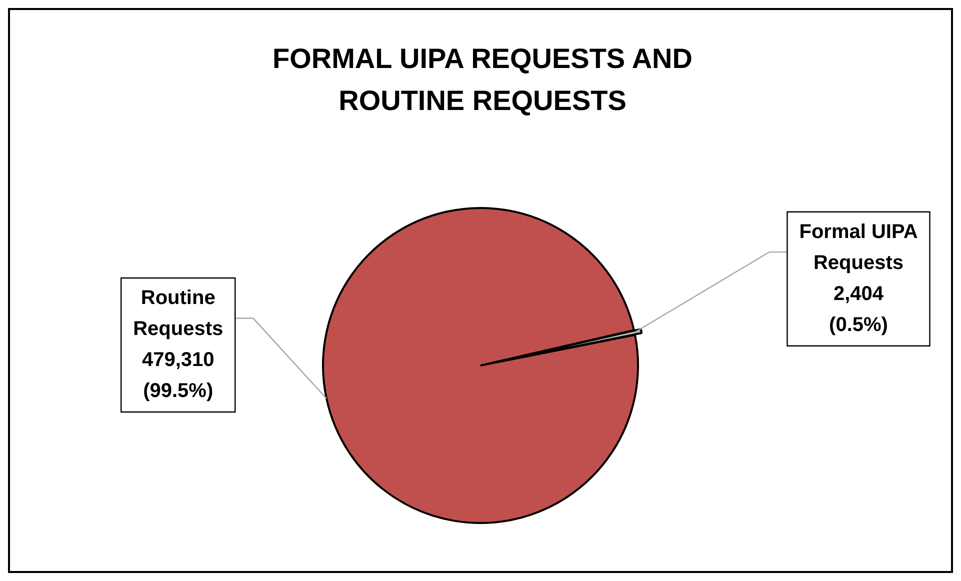  I want to click on chart-title: FORMAL UIPA REQUESTS AND ROUTINE REQUESTS, so click(482, 80).